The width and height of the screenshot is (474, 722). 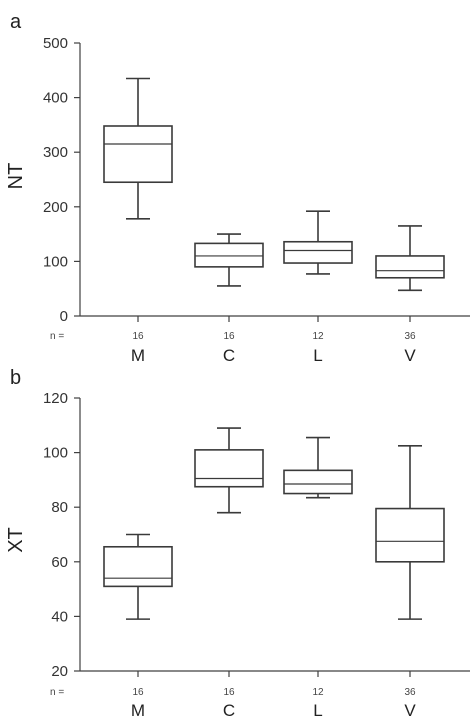 I want to click on y-tick-label-b: 60, so click(x=59, y=562).